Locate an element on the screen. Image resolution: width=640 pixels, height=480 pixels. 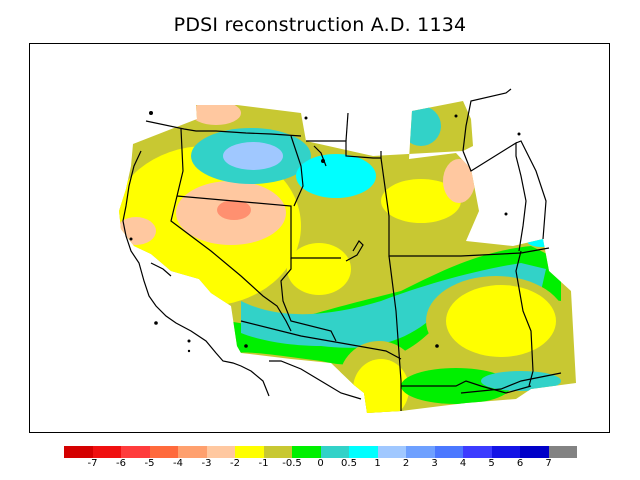
north-dry-spot is located at coordinates (216, 113).